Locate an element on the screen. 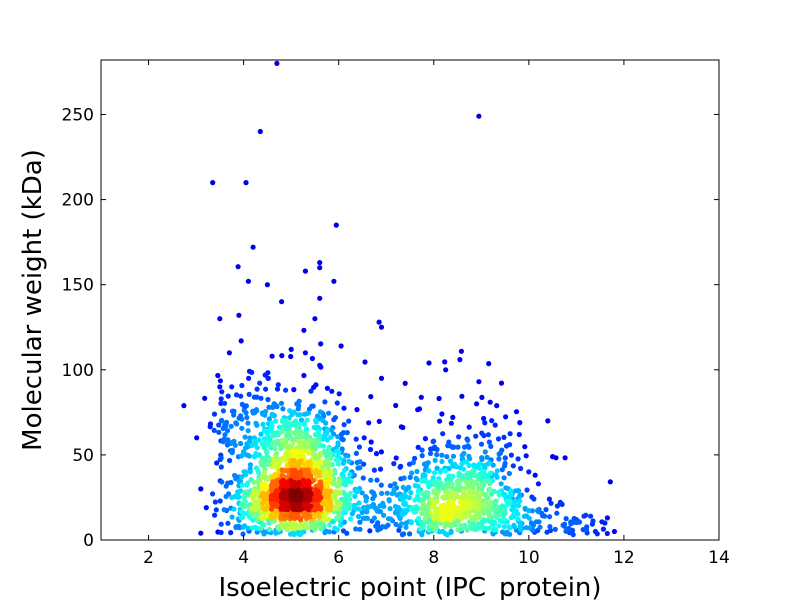  y-tick-label: 200 is located at coordinates (78, 201).